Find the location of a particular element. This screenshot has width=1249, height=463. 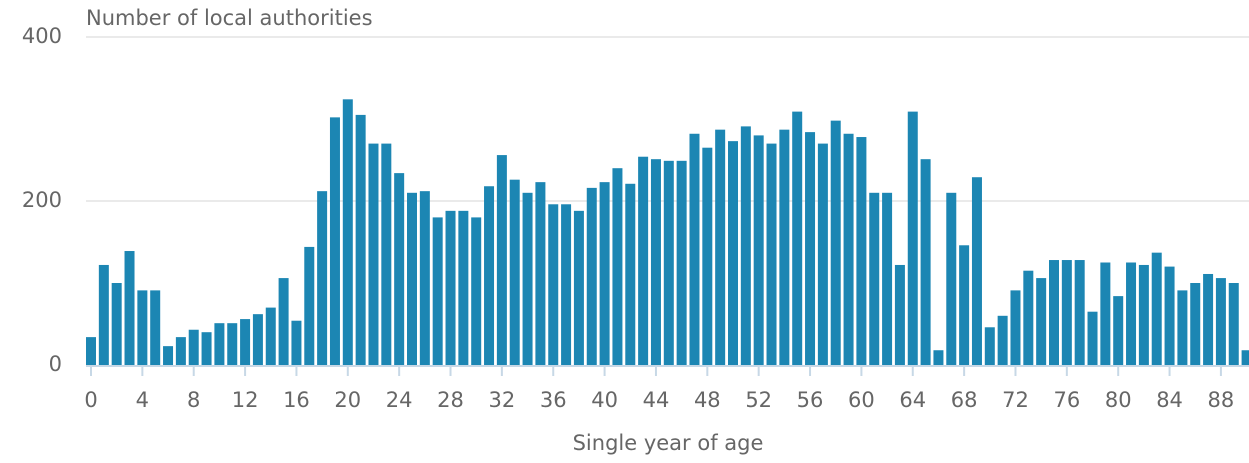

chart-title: Number of local authorities is located at coordinates (229, 18).